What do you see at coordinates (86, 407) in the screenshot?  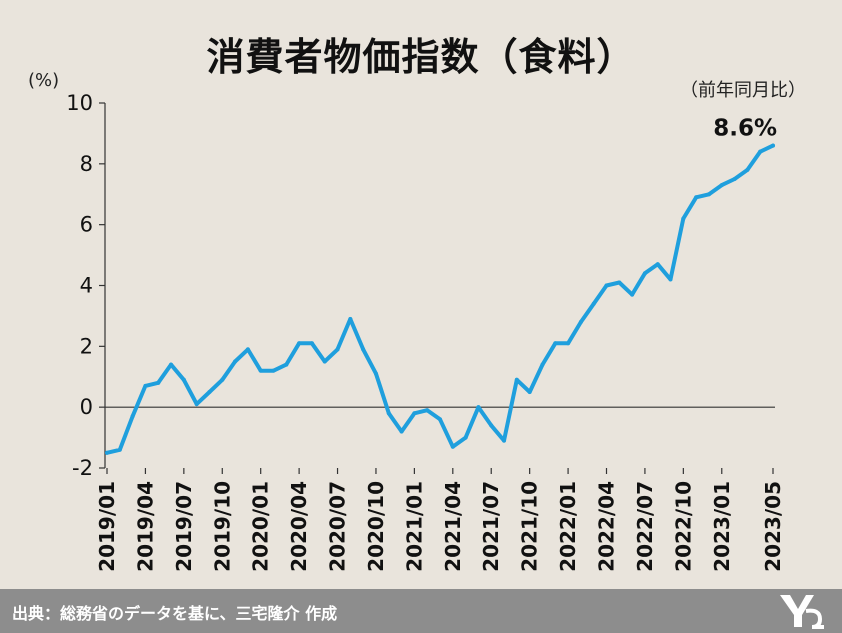 I see `y-tick-label: 0` at bounding box center [86, 407].